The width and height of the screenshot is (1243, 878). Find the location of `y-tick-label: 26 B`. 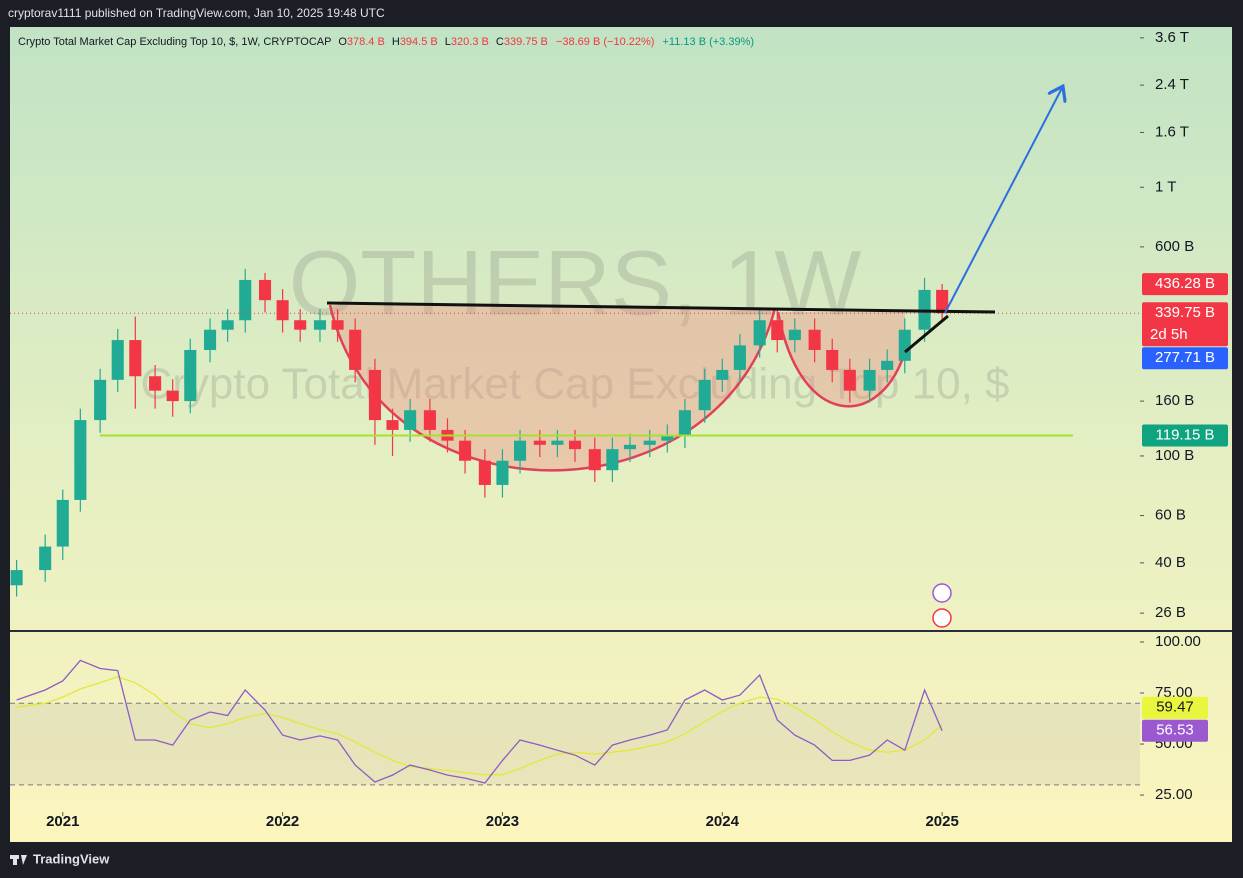

y-tick-label: 26 B is located at coordinates (1170, 612).